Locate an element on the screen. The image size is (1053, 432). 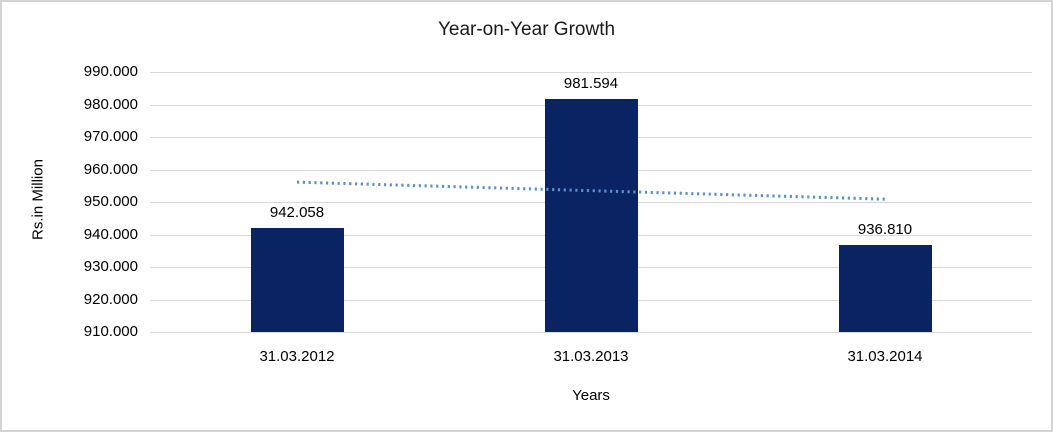
y-tick-label: 920.000 is located at coordinates (110, 299).